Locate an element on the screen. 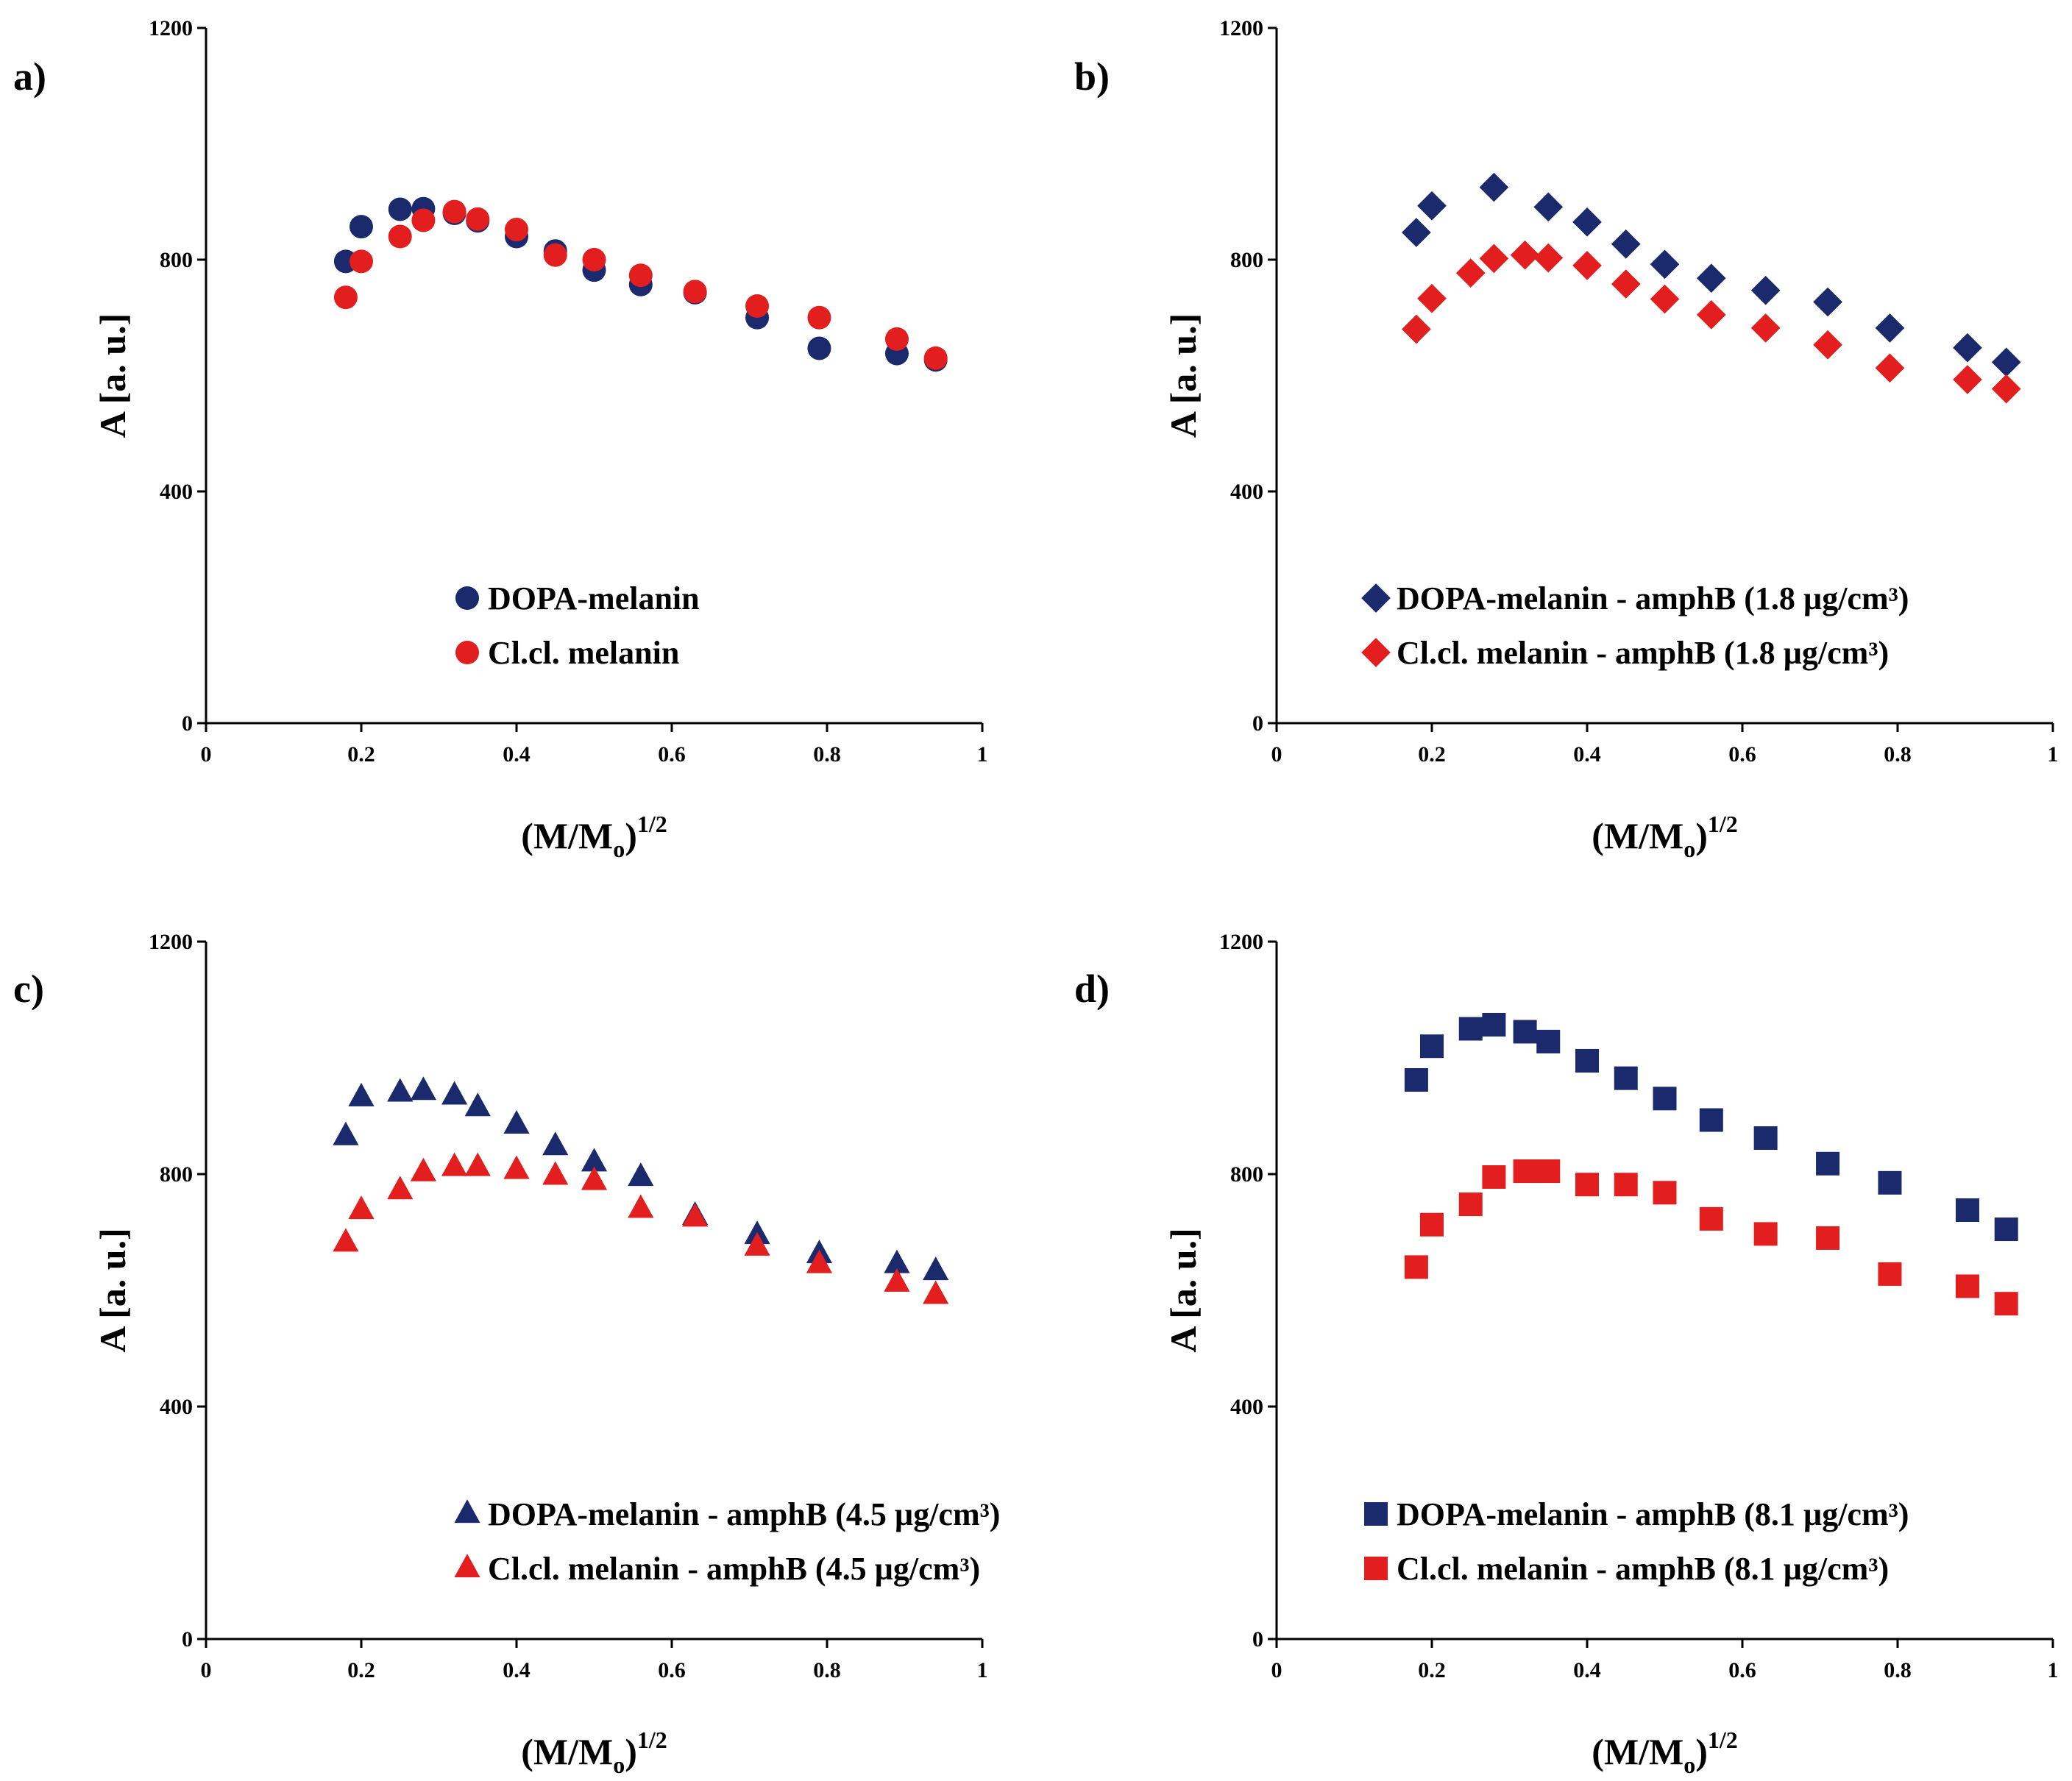 This screenshot has height=1781, width=2072. legend: DOPA-melanin Cl.cl. melanin is located at coordinates (577, 625).